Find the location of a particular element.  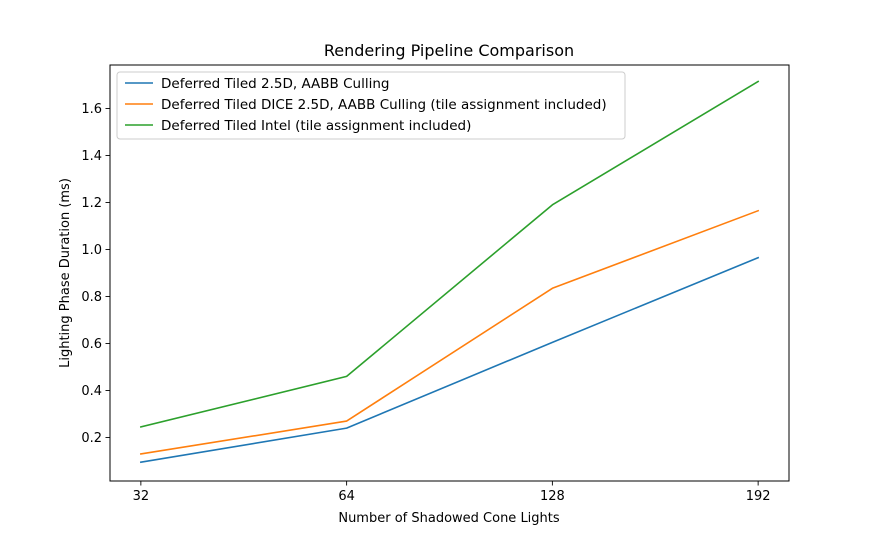

y-tick-label: 1.6 is located at coordinates (91, 109).